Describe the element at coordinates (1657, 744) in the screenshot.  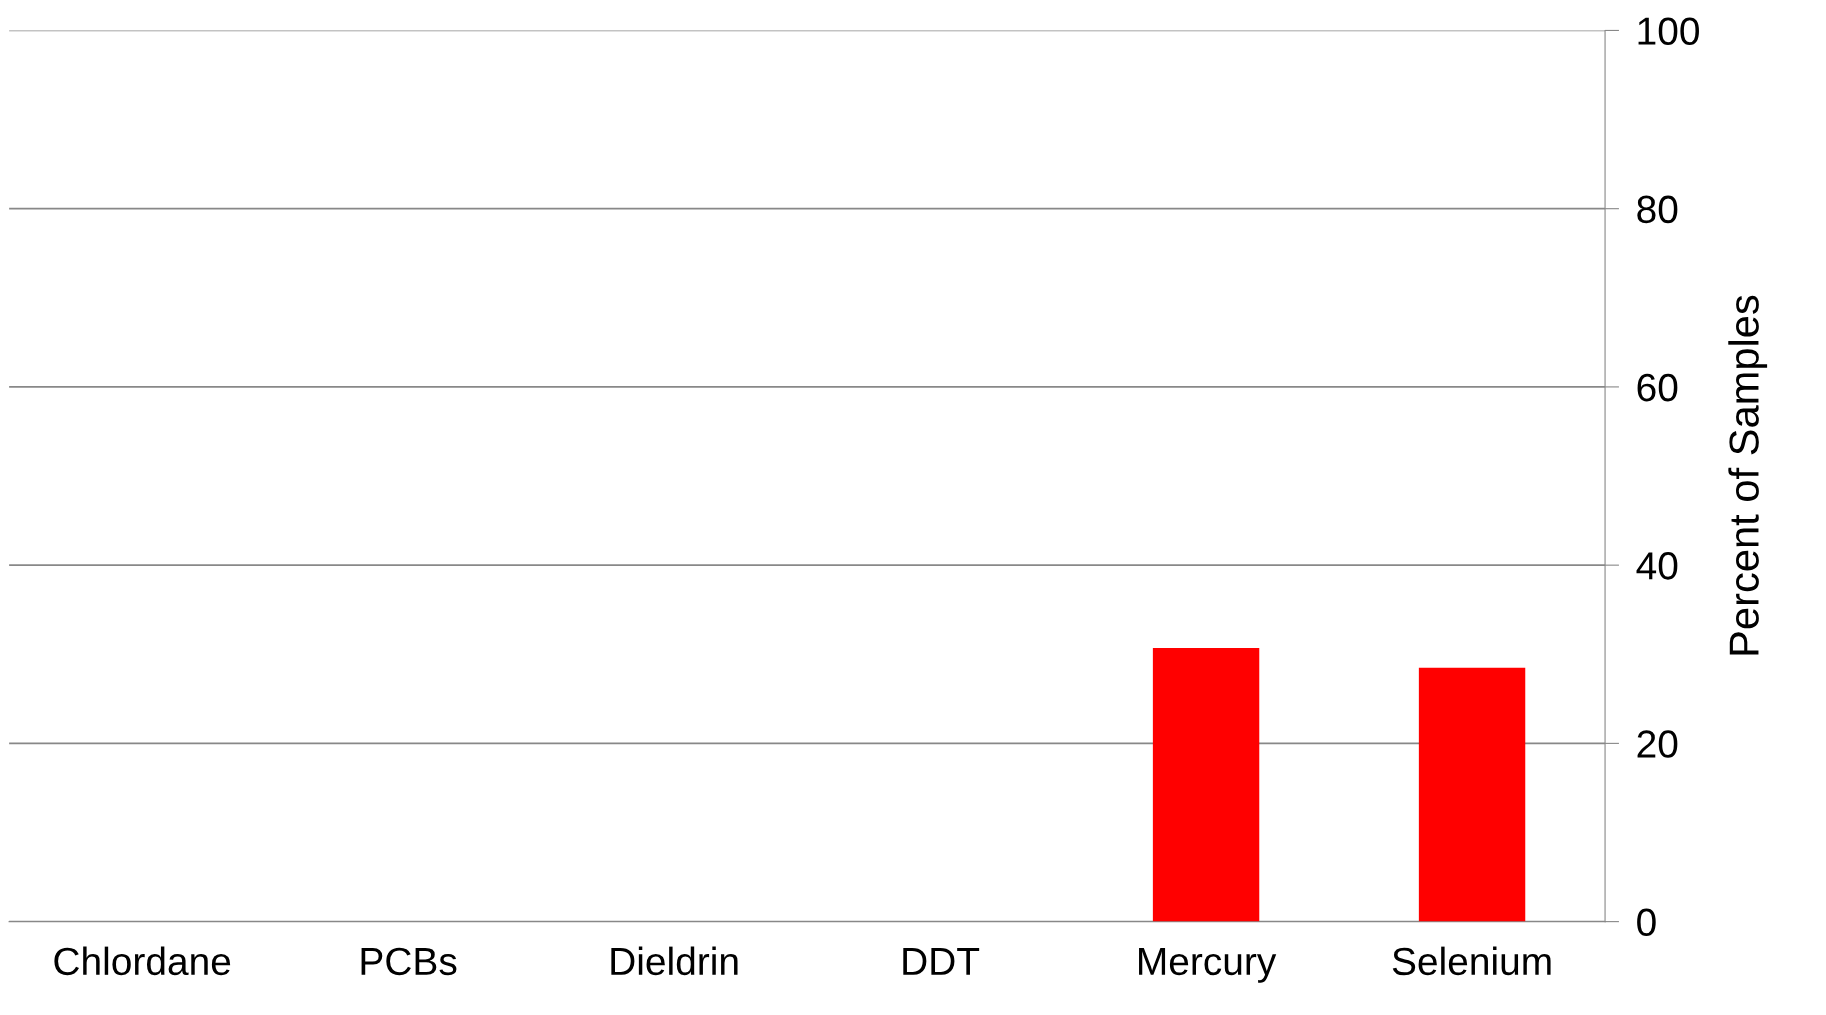
I see `y-tick-label: 20` at that location.